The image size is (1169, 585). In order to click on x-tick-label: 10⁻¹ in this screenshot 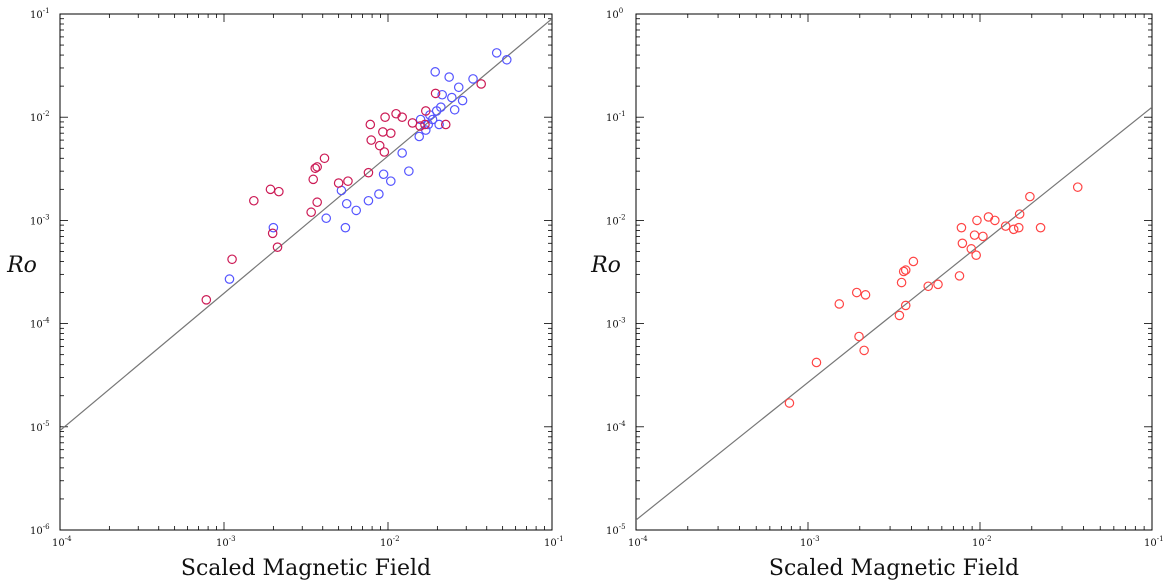, I will do `click(554, 542)`.